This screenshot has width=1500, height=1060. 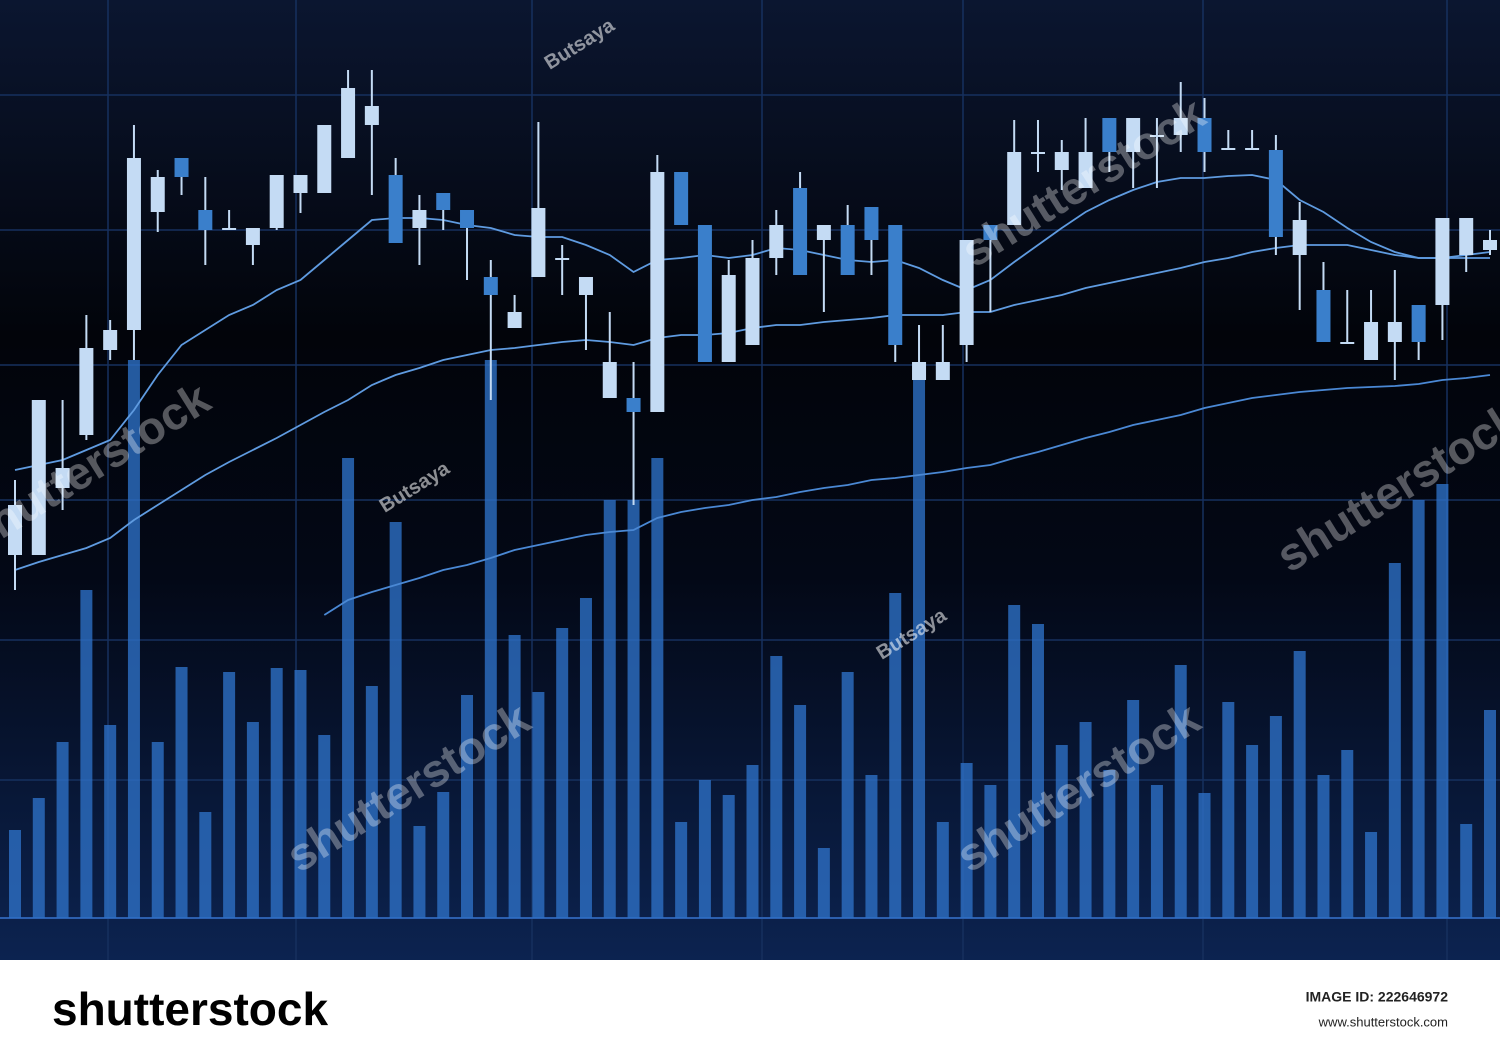 I want to click on image-id: IMAGE ID: 222646972, so click(x=1377, y=997).